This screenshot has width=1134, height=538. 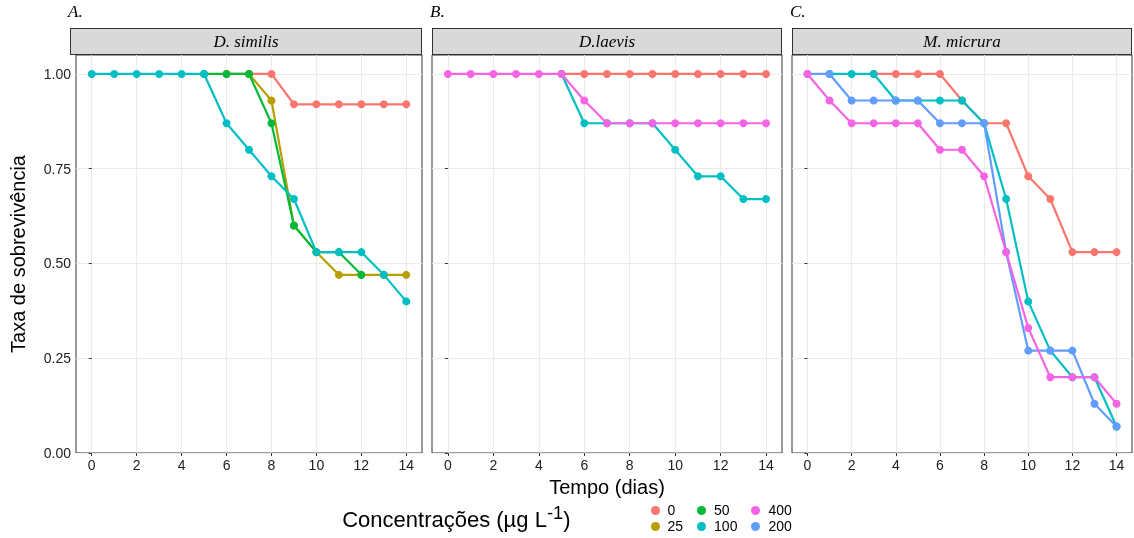 I want to click on chart-title: M. micrura, so click(x=962, y=41).